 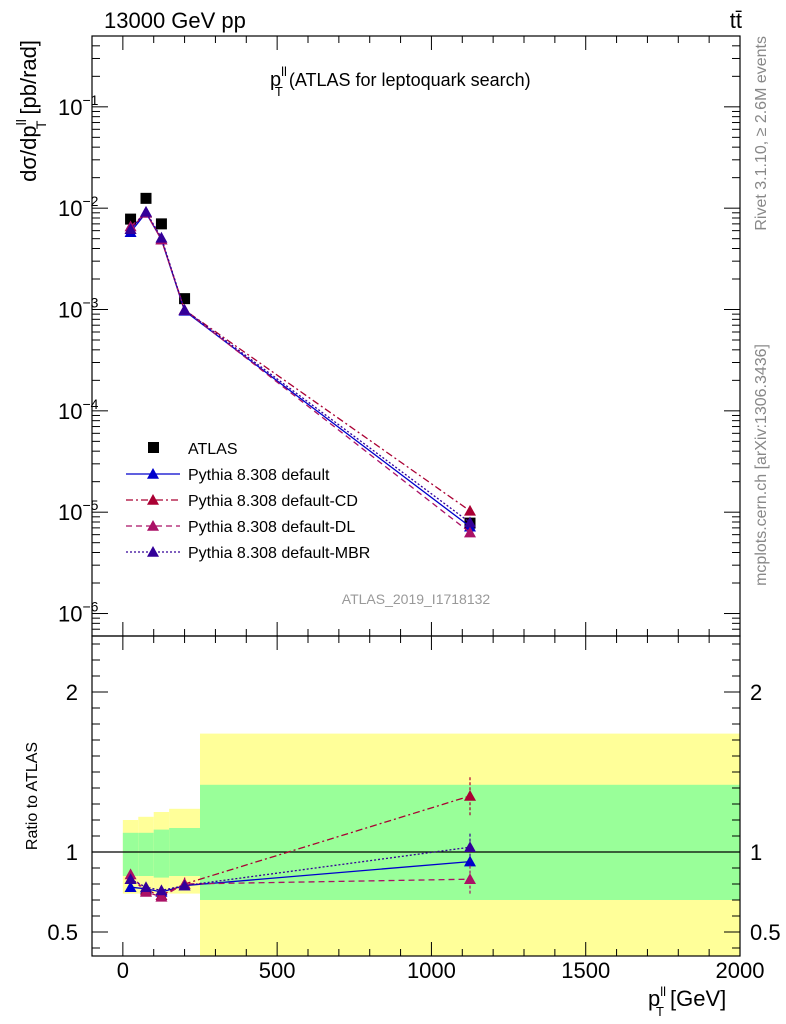 I want to click on x-tick-label: 1000, so click(x=431, y=970).